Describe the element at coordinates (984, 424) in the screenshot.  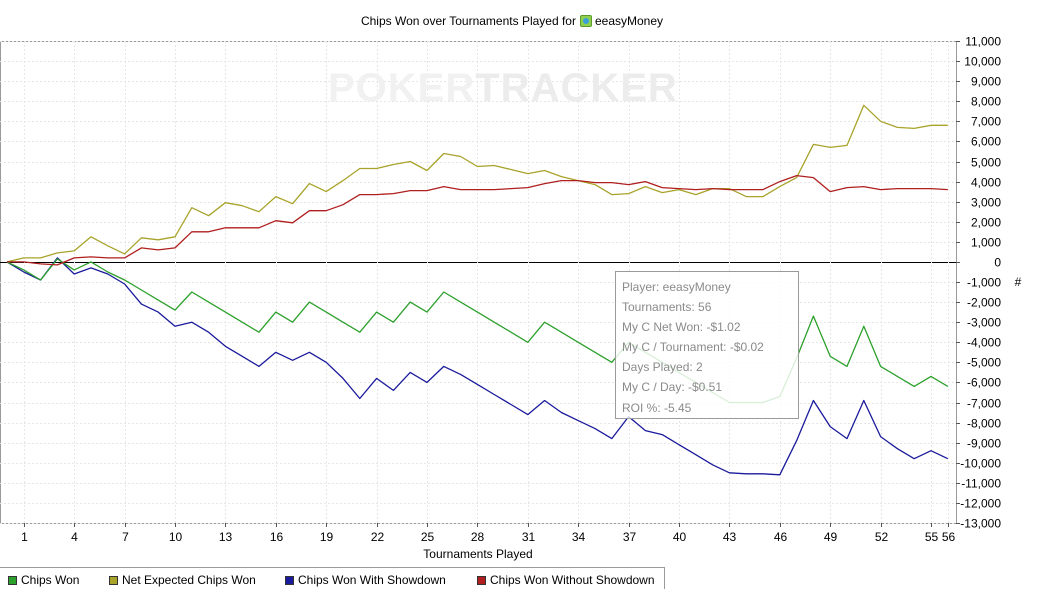
I see `y-tick-label: -8,000` at that location.